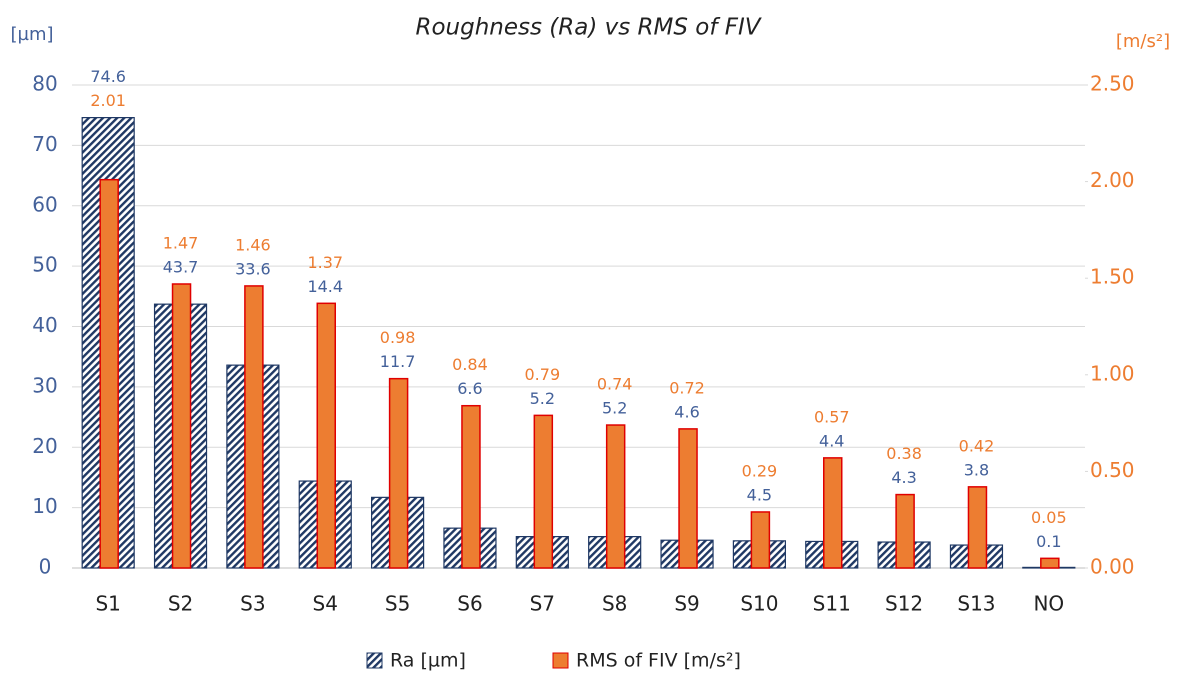  I want to click on data-label: 1.47, so click(181, 242).